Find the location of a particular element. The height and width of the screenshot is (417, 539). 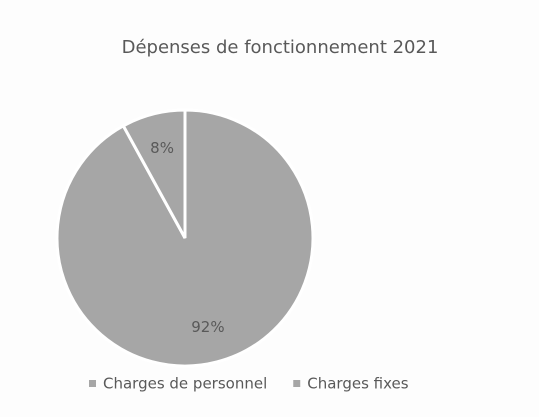

pie-slice is located at coordinates (154, 173).